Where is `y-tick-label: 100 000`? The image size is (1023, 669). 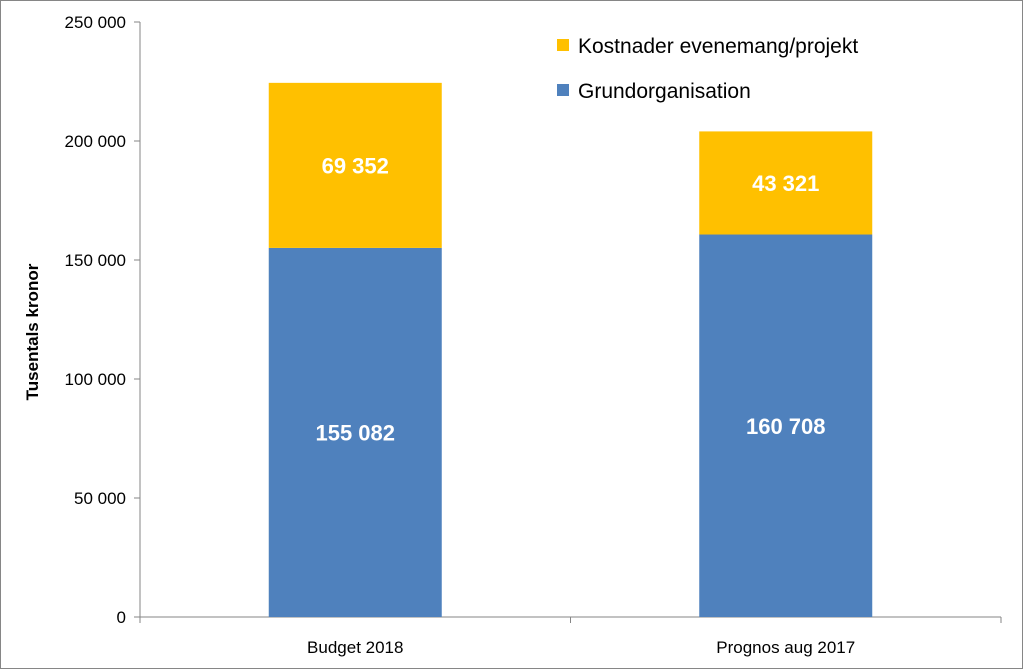
y-tick-label: 100 000 is located at coordinates (95, 379).